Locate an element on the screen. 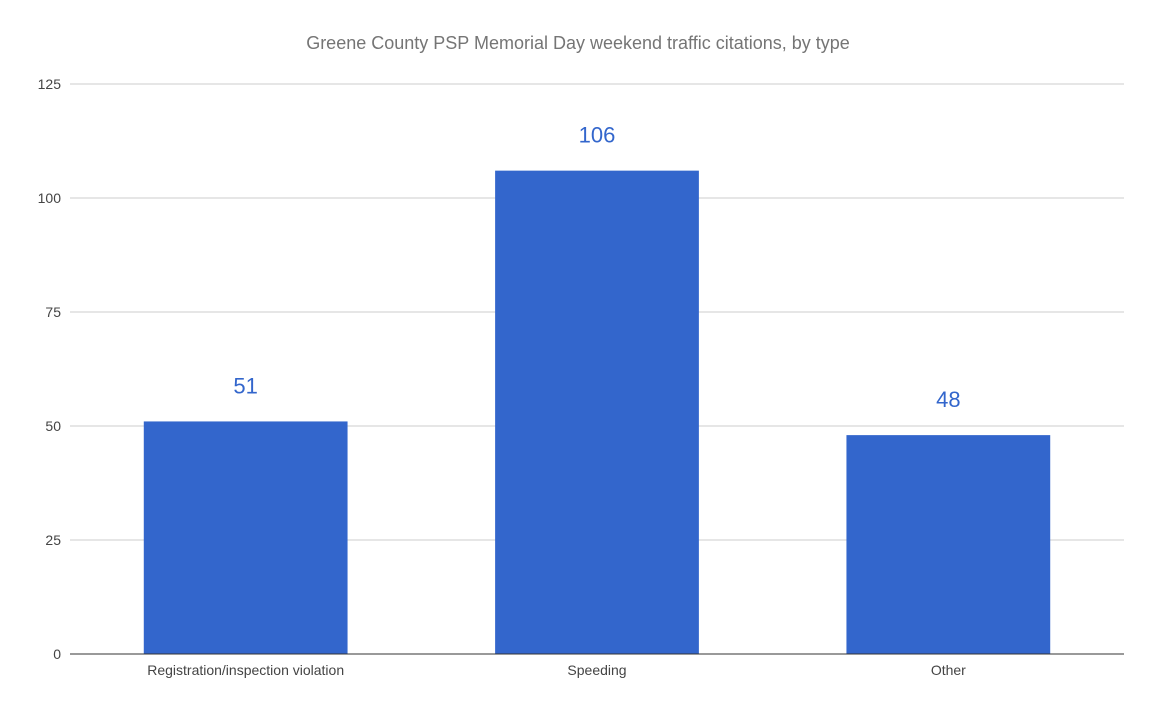 This screenshot has width=1155, height=707. data-label: 106 is located at coordinates (597, 135).